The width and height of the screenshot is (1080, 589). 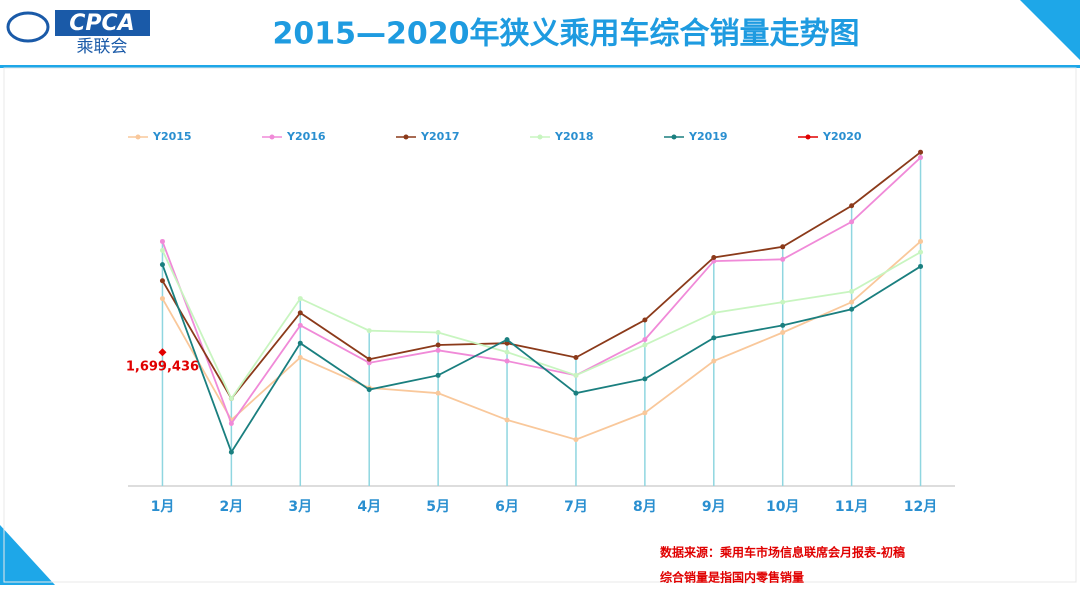 What do you see at coordinates (540, 66) in the screenshot?
I see `header-rule` at bounding box center [540, 66].